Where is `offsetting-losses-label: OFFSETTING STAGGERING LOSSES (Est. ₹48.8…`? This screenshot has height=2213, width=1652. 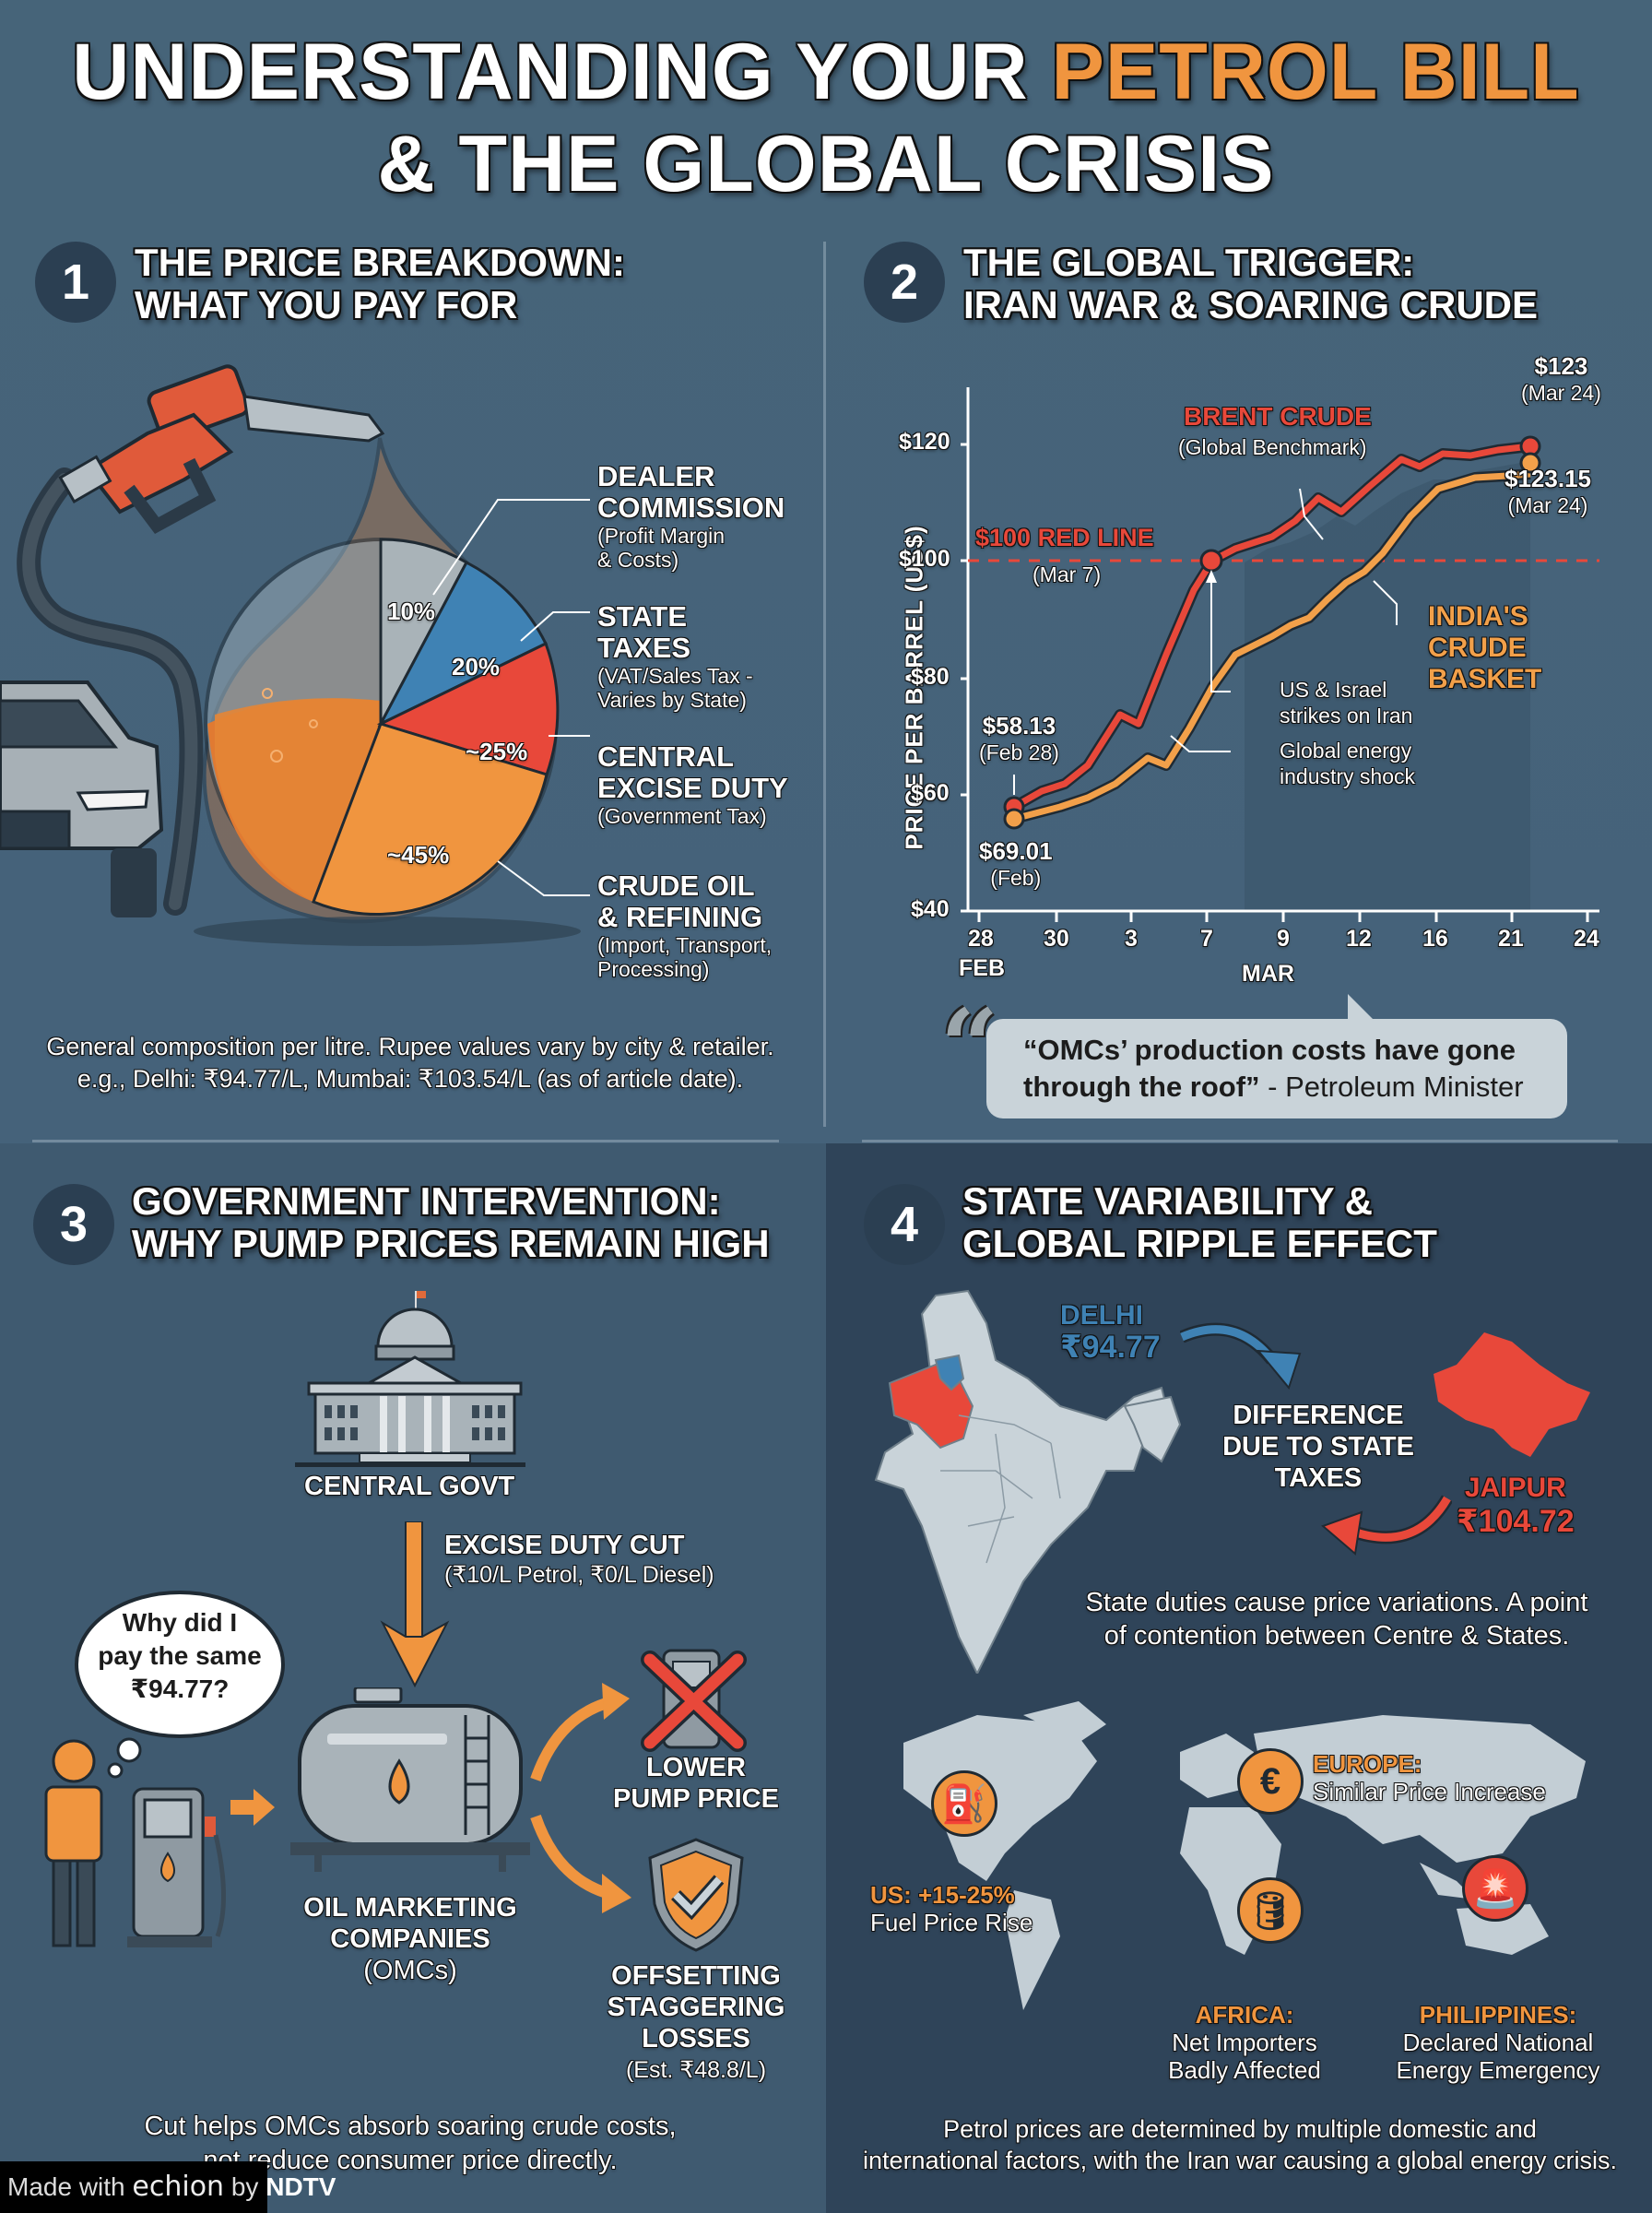
offsetting-losses-label: OFFSETTING STAGGERING LOSSES (Est. ₹48.8… is located at coordinates (696, 2023).